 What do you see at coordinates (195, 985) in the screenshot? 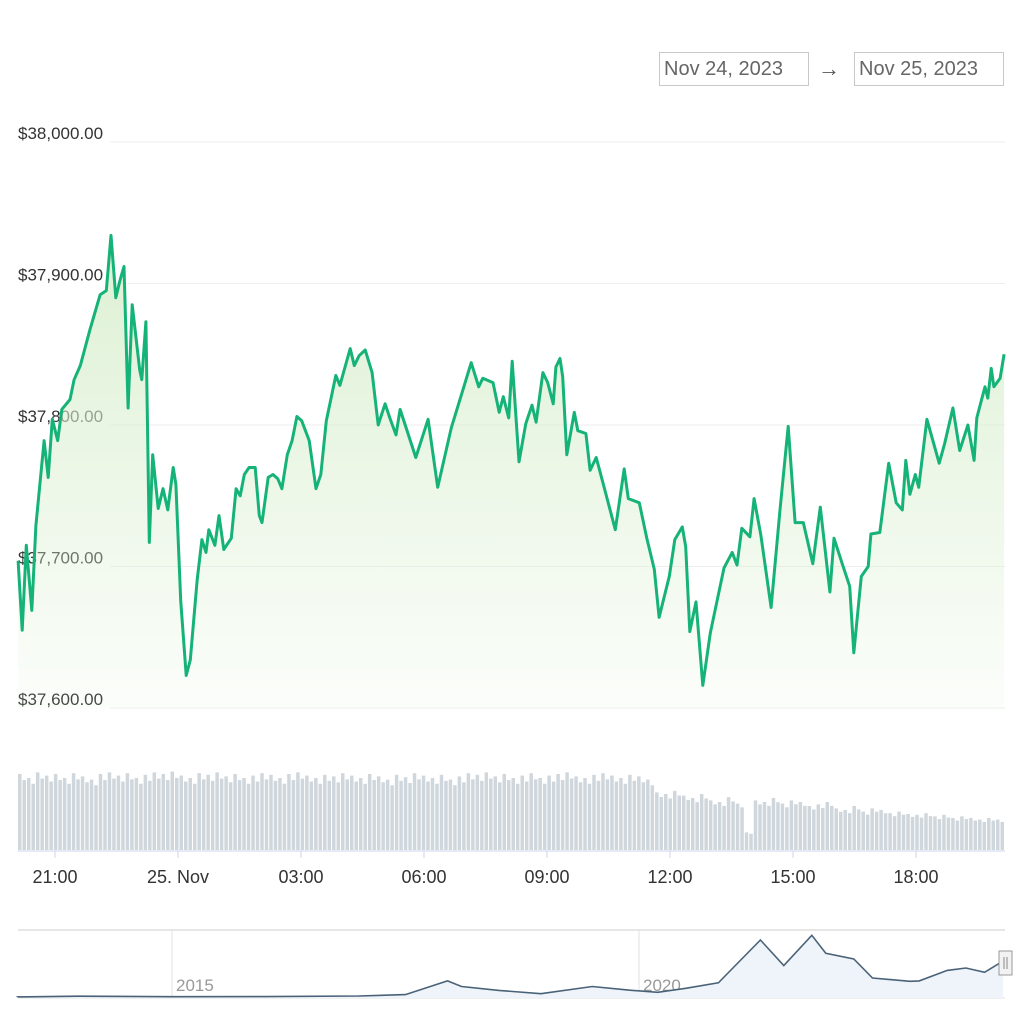
I see `navigator-tick-label: 2015` at bounding box center [195, 985].